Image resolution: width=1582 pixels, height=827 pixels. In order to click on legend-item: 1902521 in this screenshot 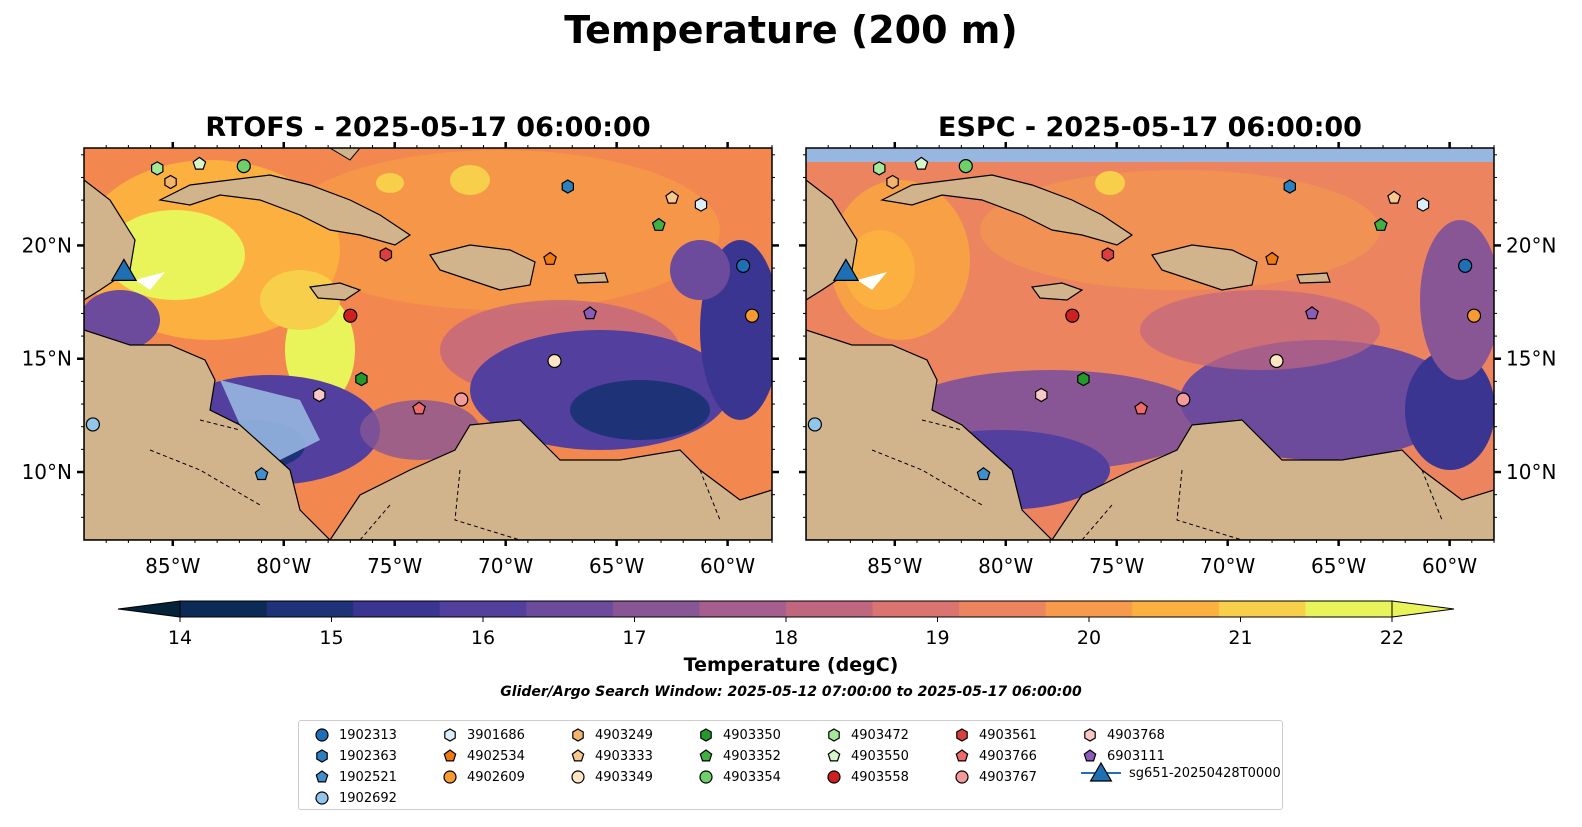, I will do `click(355, 777)`.